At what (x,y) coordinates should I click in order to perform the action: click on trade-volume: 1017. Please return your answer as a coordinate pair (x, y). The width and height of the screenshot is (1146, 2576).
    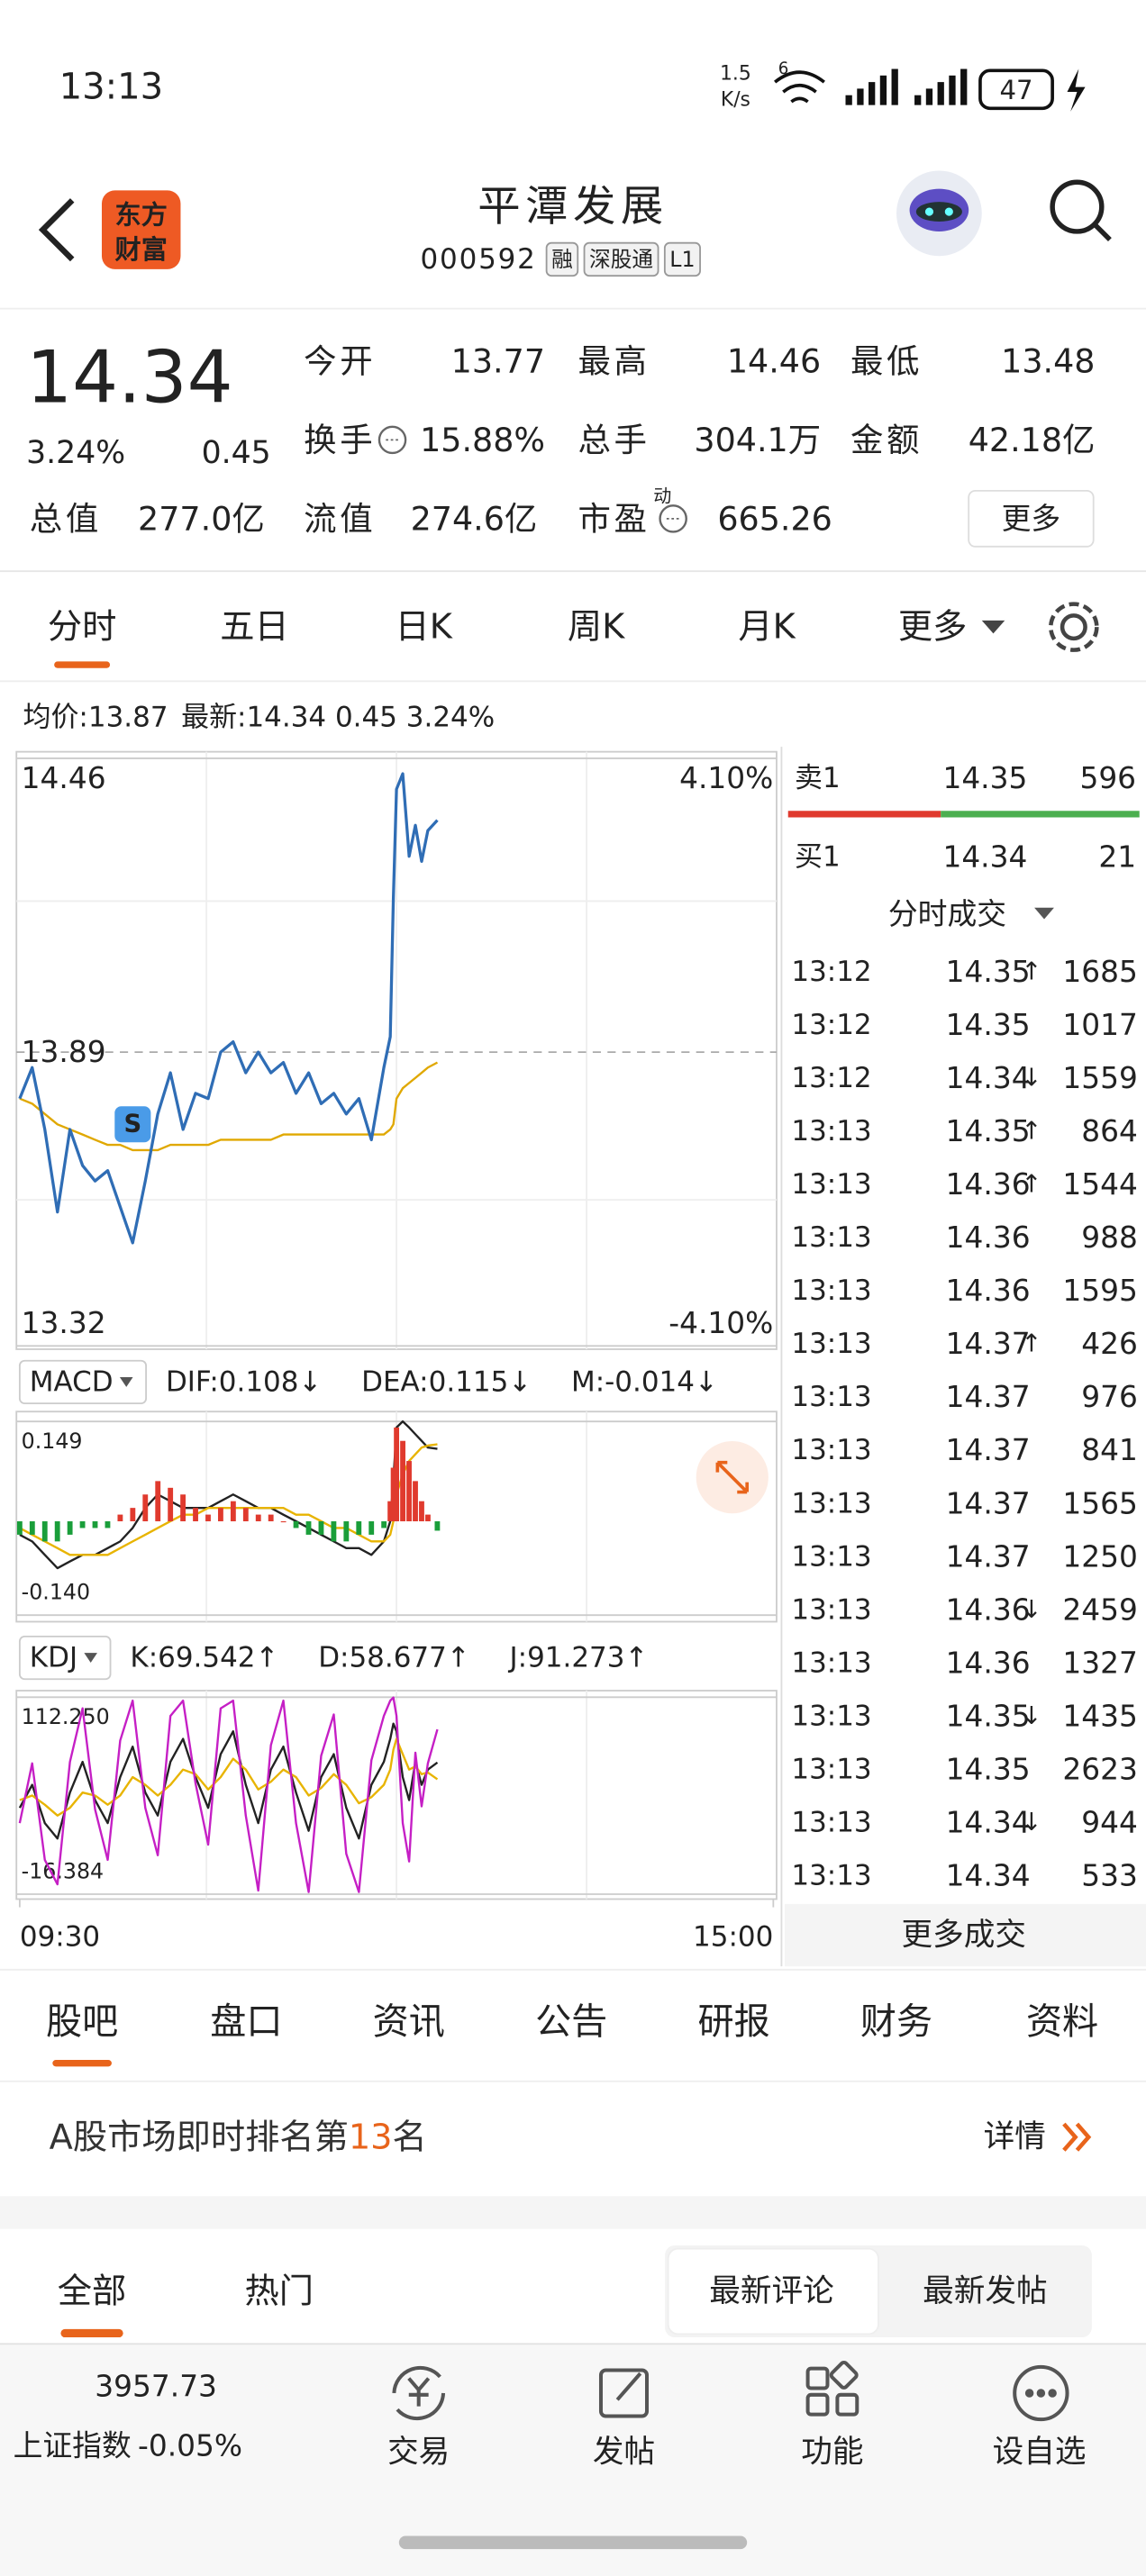
    Looking at the image, I should click on (1099, 1025).